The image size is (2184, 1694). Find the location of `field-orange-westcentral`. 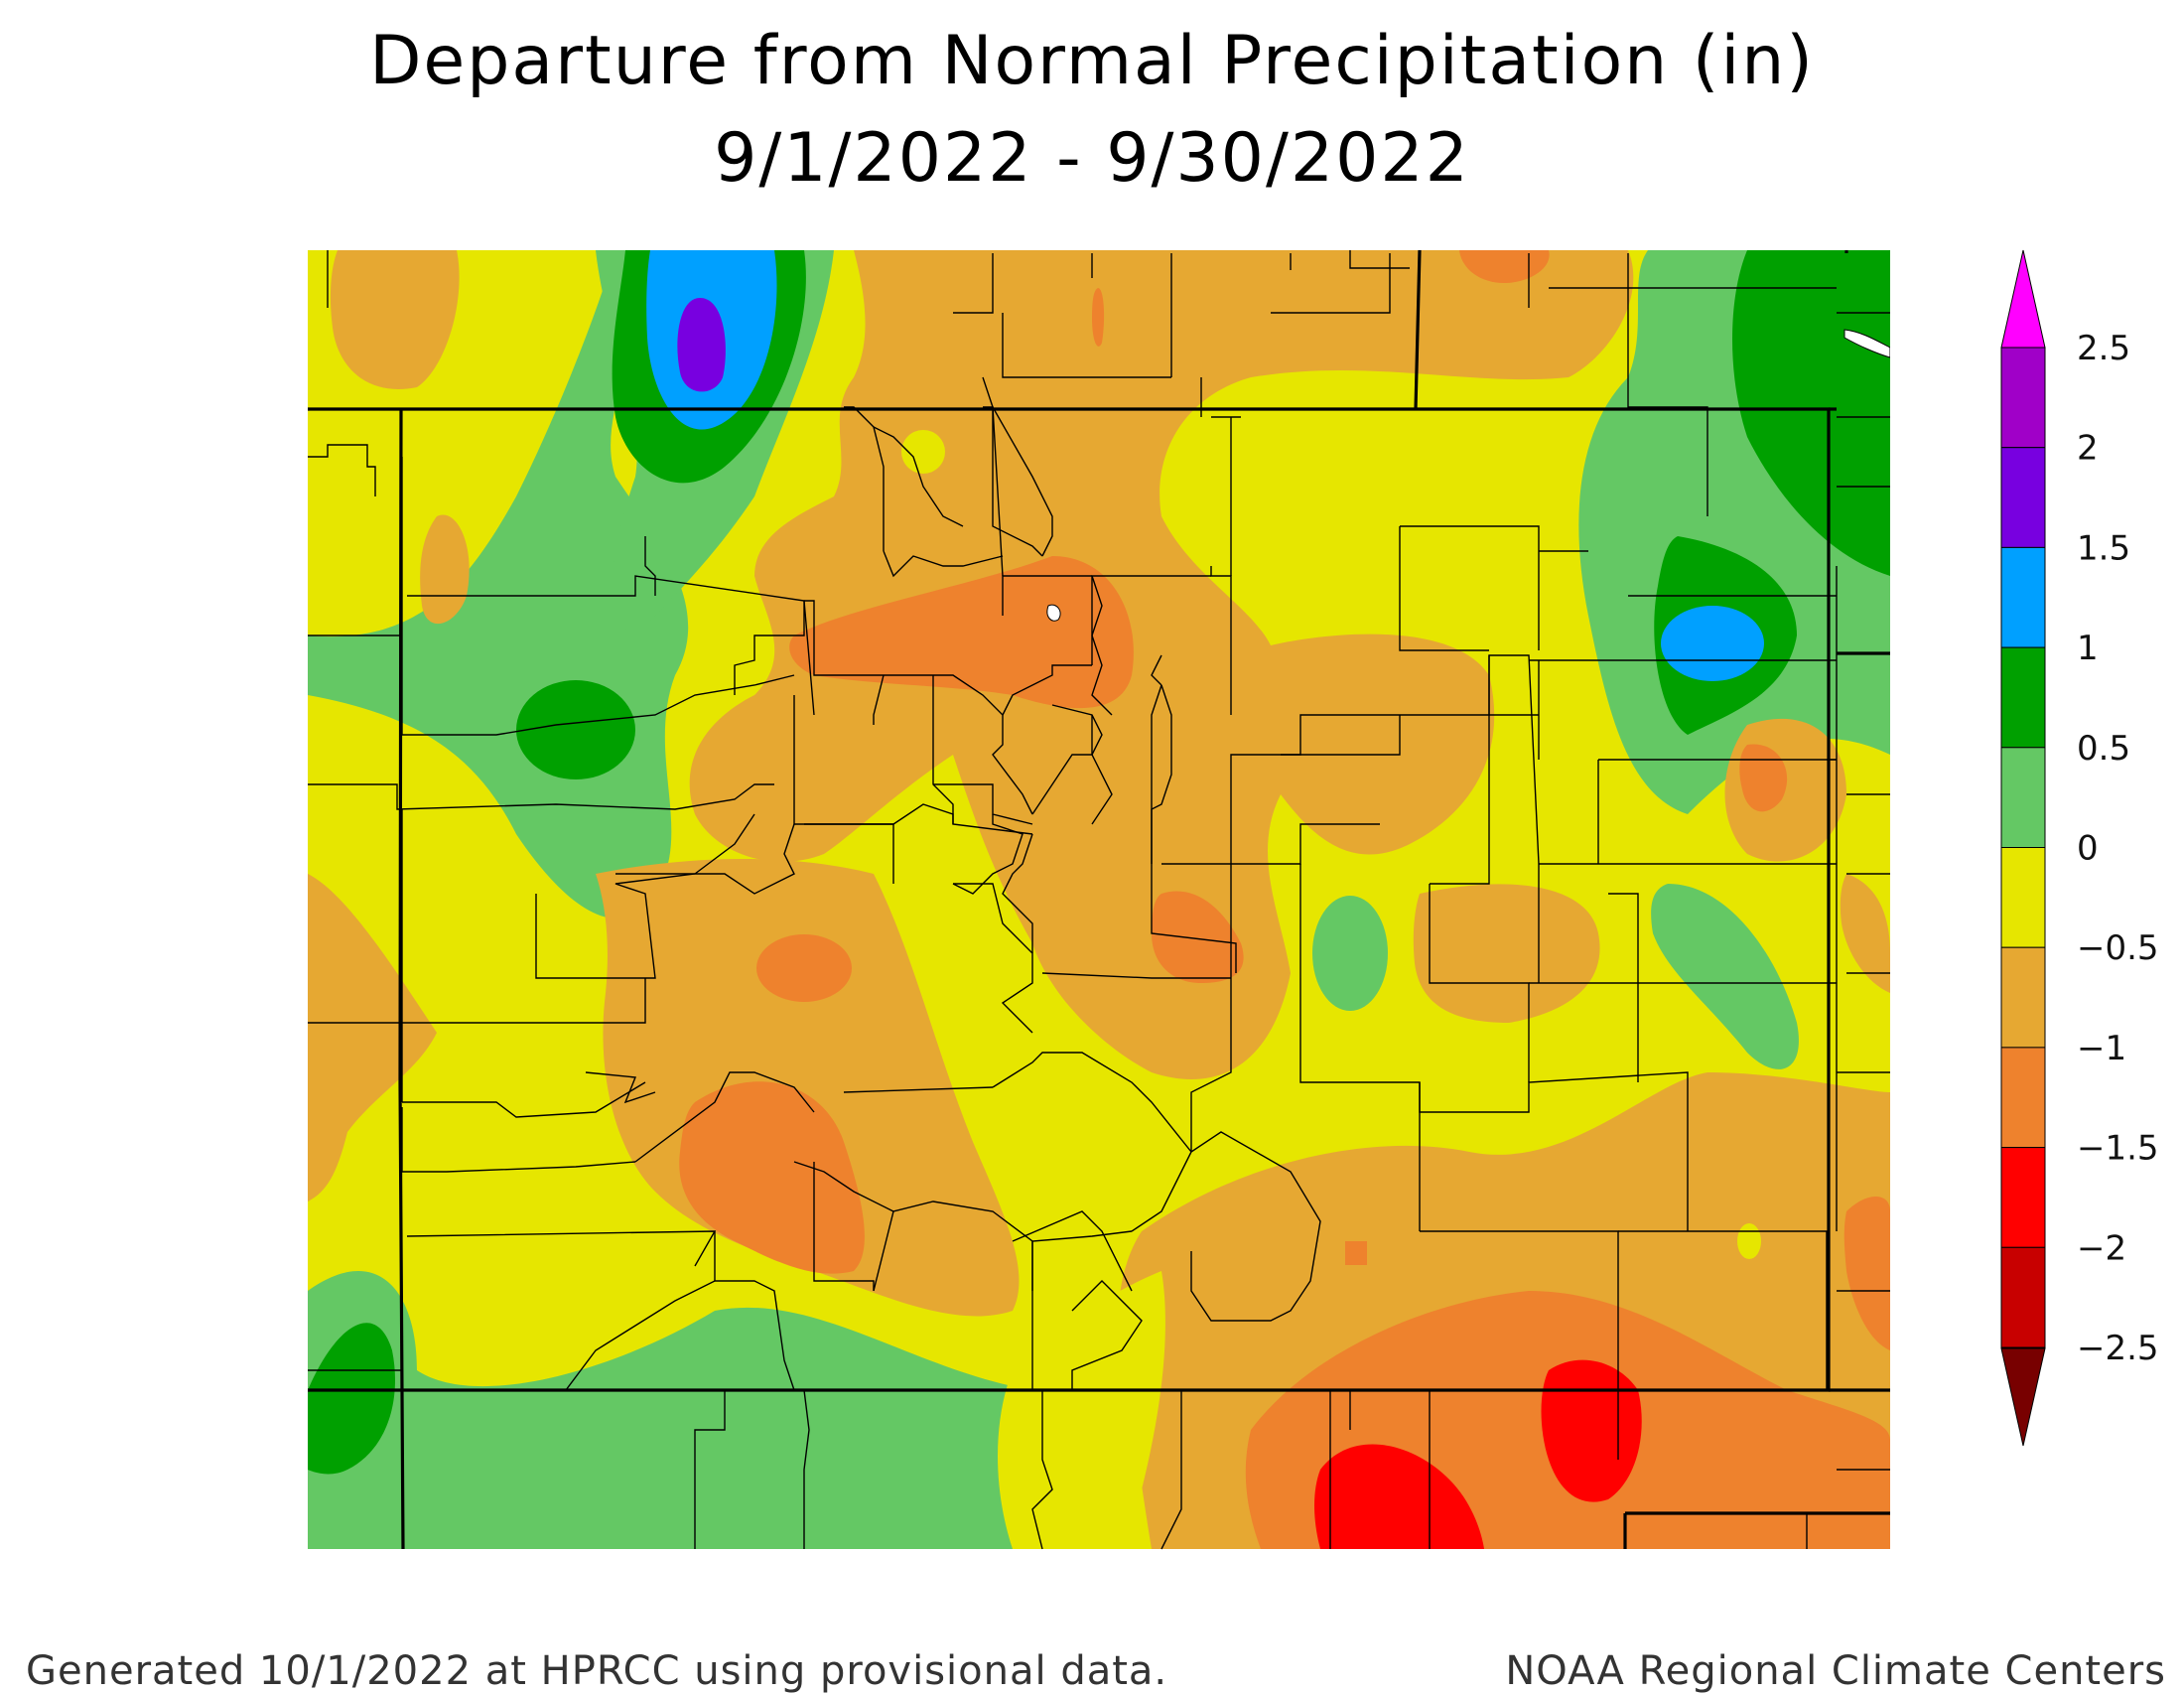

field-orange-westcentral is located at coordinates (804, 968).